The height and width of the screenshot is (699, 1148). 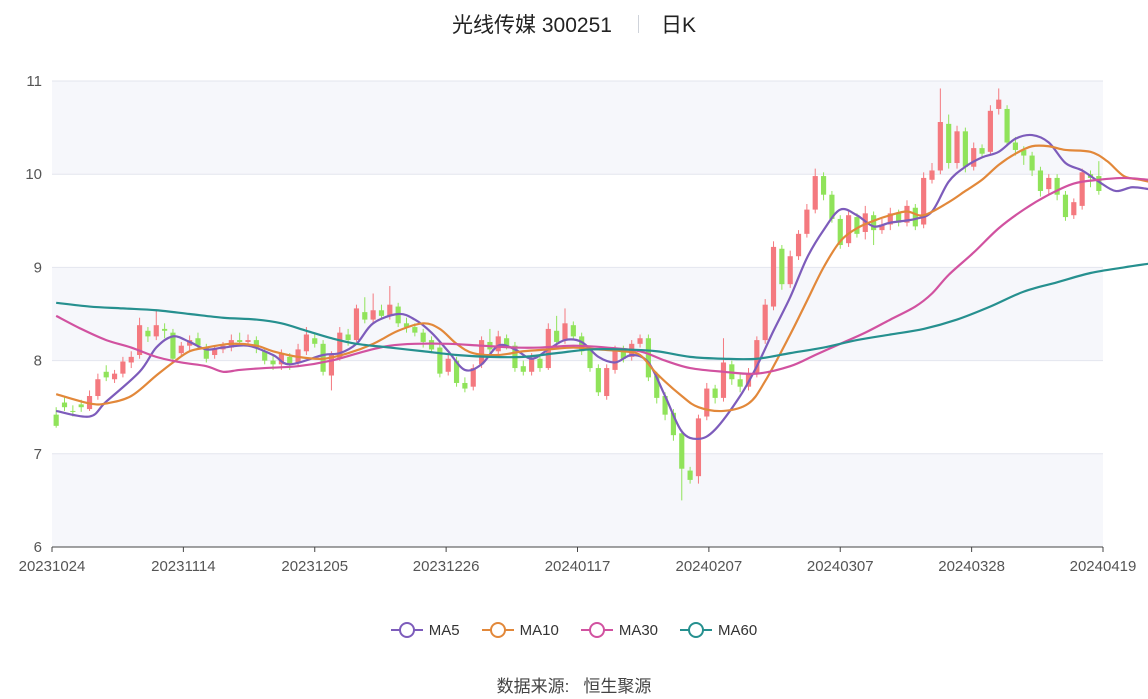 What do you see at coordinates (574, 684) in the screenshot?
I see `data-source: 数据来源: 恒生聚源` at bounding box center [574, 684].